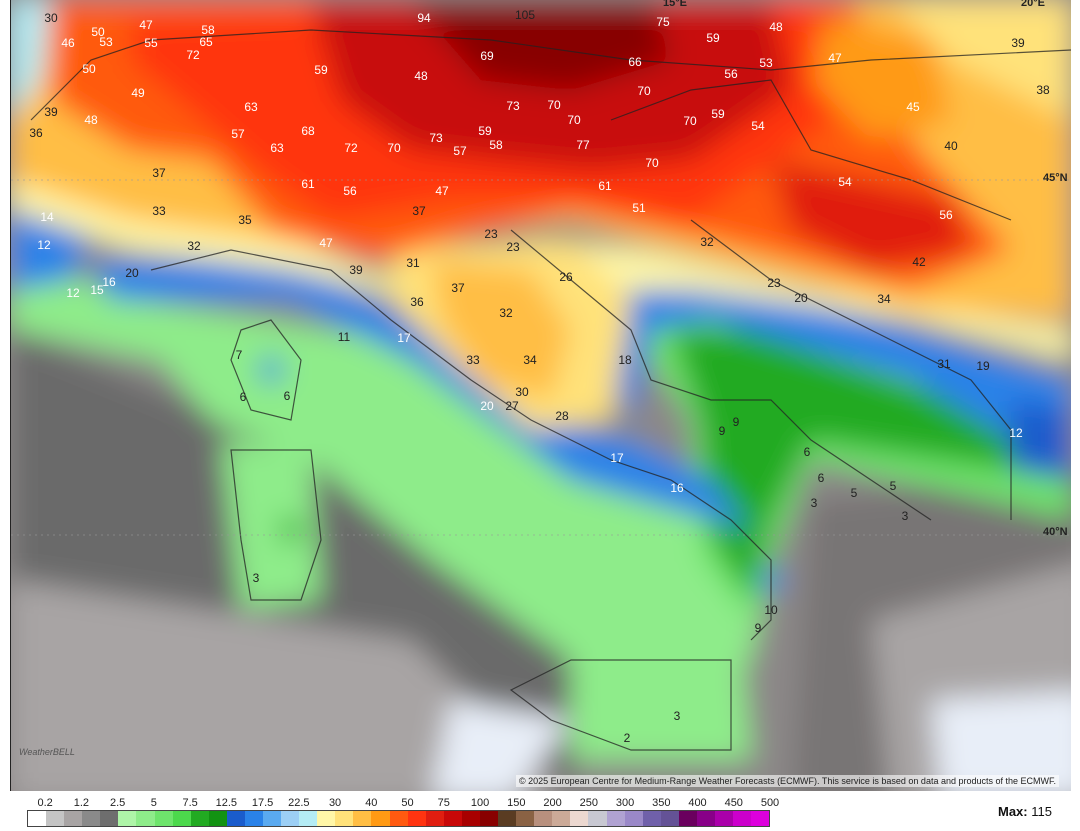  What do you see at coordinates (277, 148) in the screenshot?
I see `precip-value-label: 63` at bounding box center [277, 148].